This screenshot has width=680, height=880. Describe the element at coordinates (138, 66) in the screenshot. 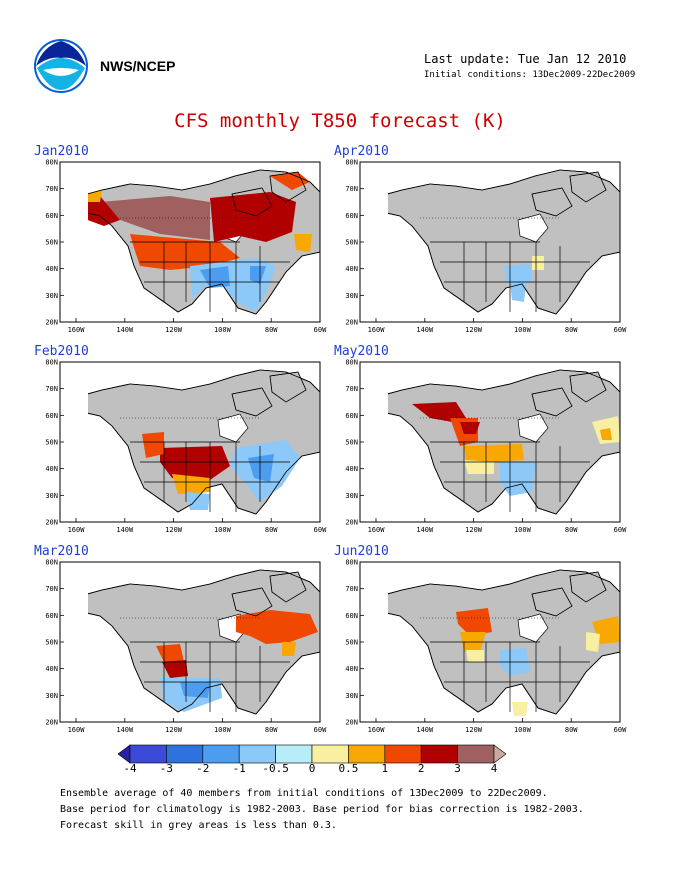

I see `org-name: NWS/NCEP` at that location.